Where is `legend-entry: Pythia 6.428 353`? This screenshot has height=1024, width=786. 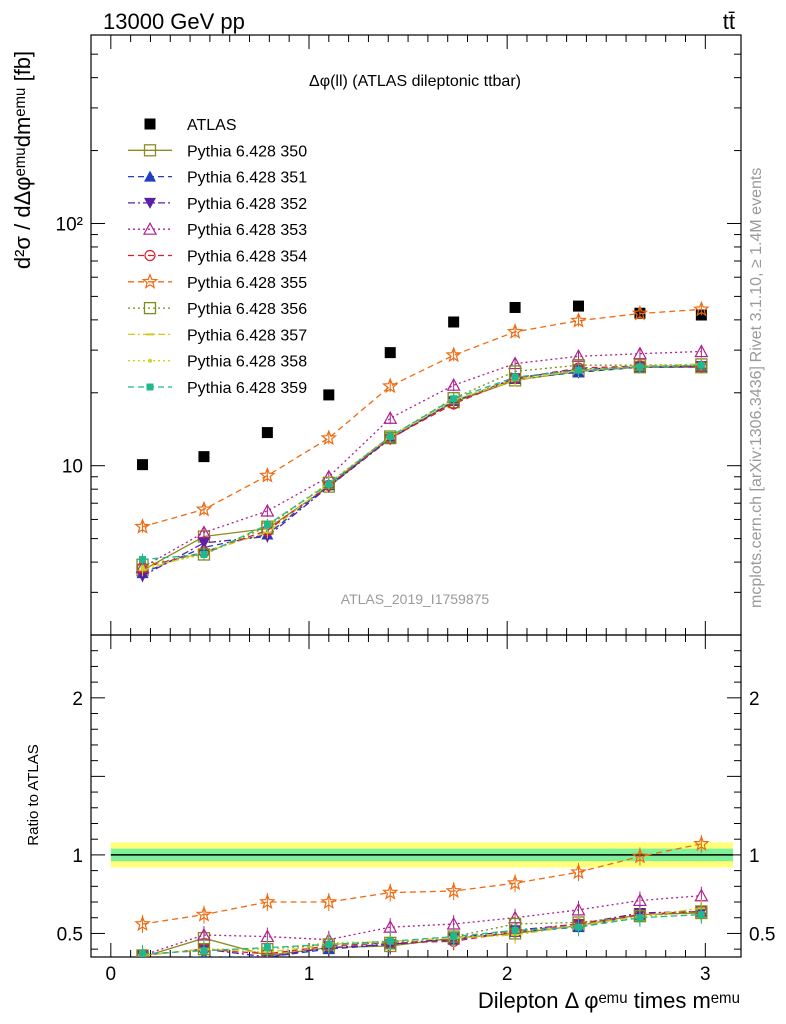 legend-entry: Pythia 6.428 353 is located at coordinates (217, 230).